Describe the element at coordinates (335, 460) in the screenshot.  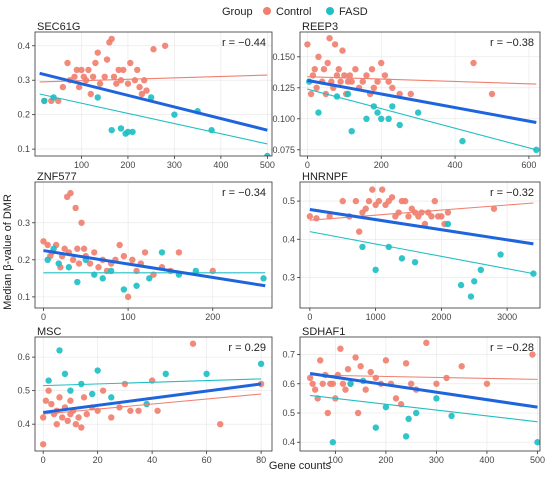
I see `x-tick-label: 100` at that location.